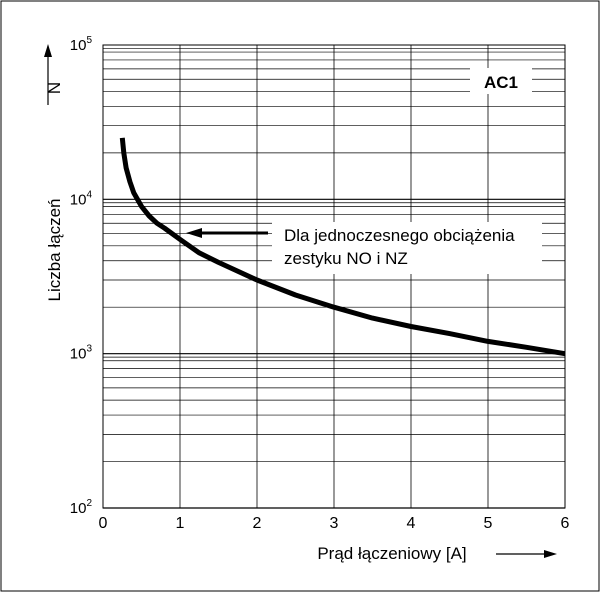  I want to click on x-tick-label: 6, so click(565, 523).